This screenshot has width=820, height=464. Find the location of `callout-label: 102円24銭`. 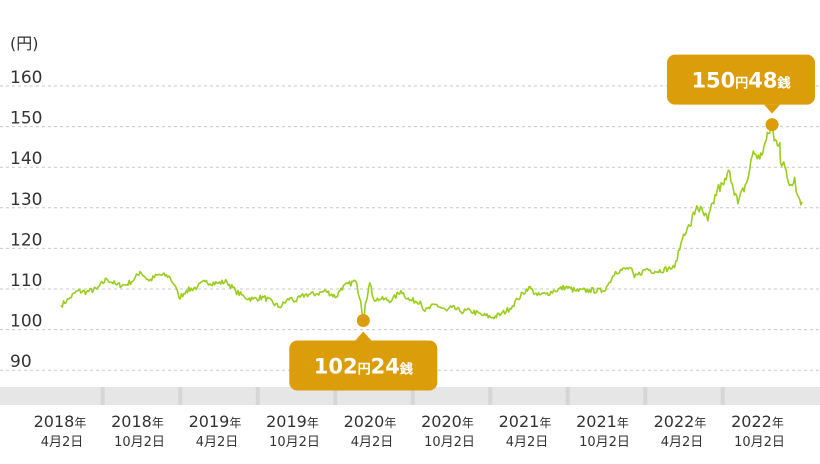

callout-label: 102円24銭 is located at coordinates (363, 367).